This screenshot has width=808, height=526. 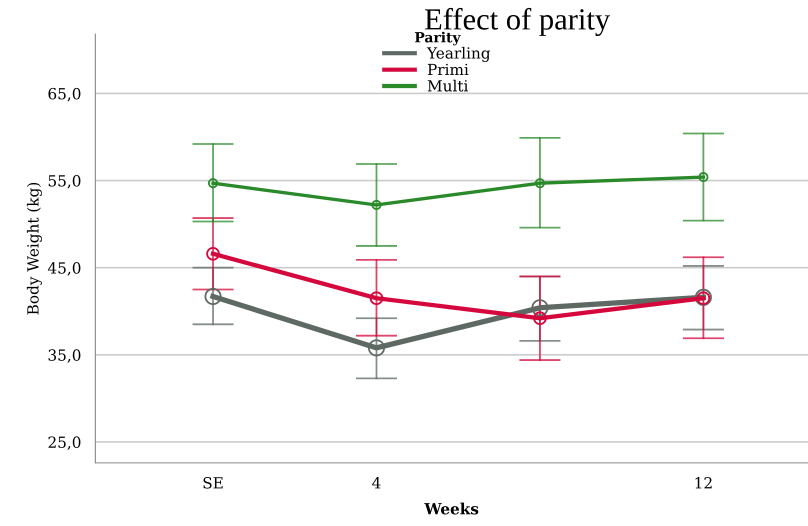 What do you see at coordinates (451, 508) in the screenshot?
I see `x-axis-title: Weeks` at bounding box center [451, 508].